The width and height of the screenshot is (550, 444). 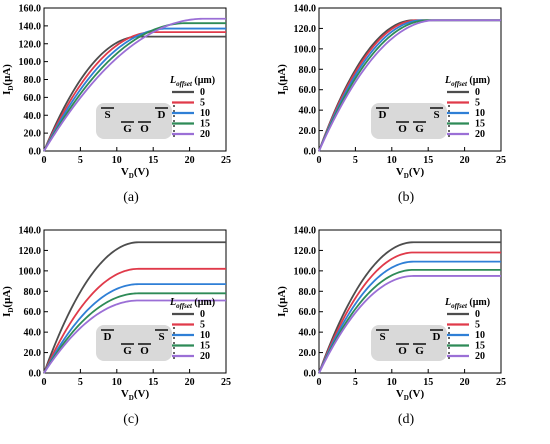 I want to click on y-tick-label: 160.0, so click(x=30, y=9).